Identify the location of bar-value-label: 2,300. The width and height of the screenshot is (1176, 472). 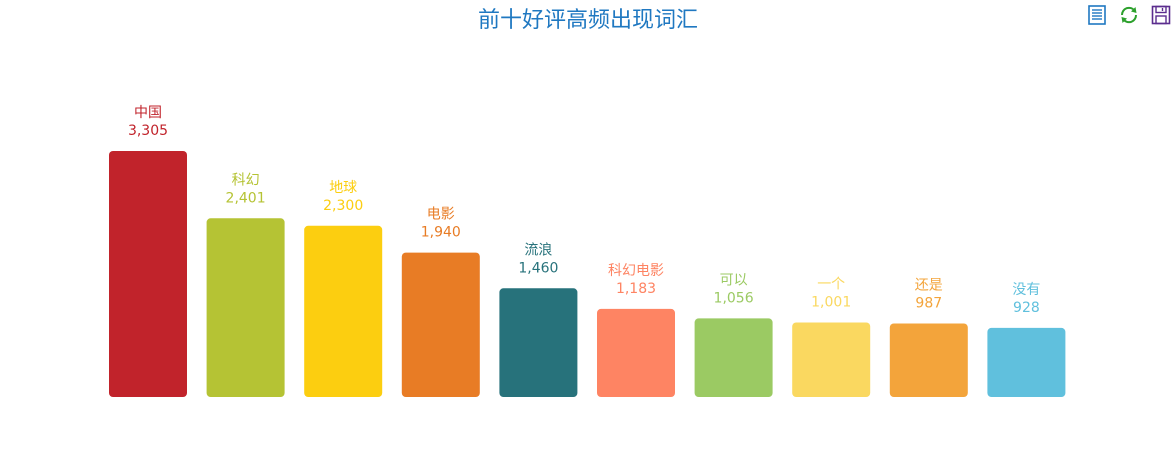
(343, 206).